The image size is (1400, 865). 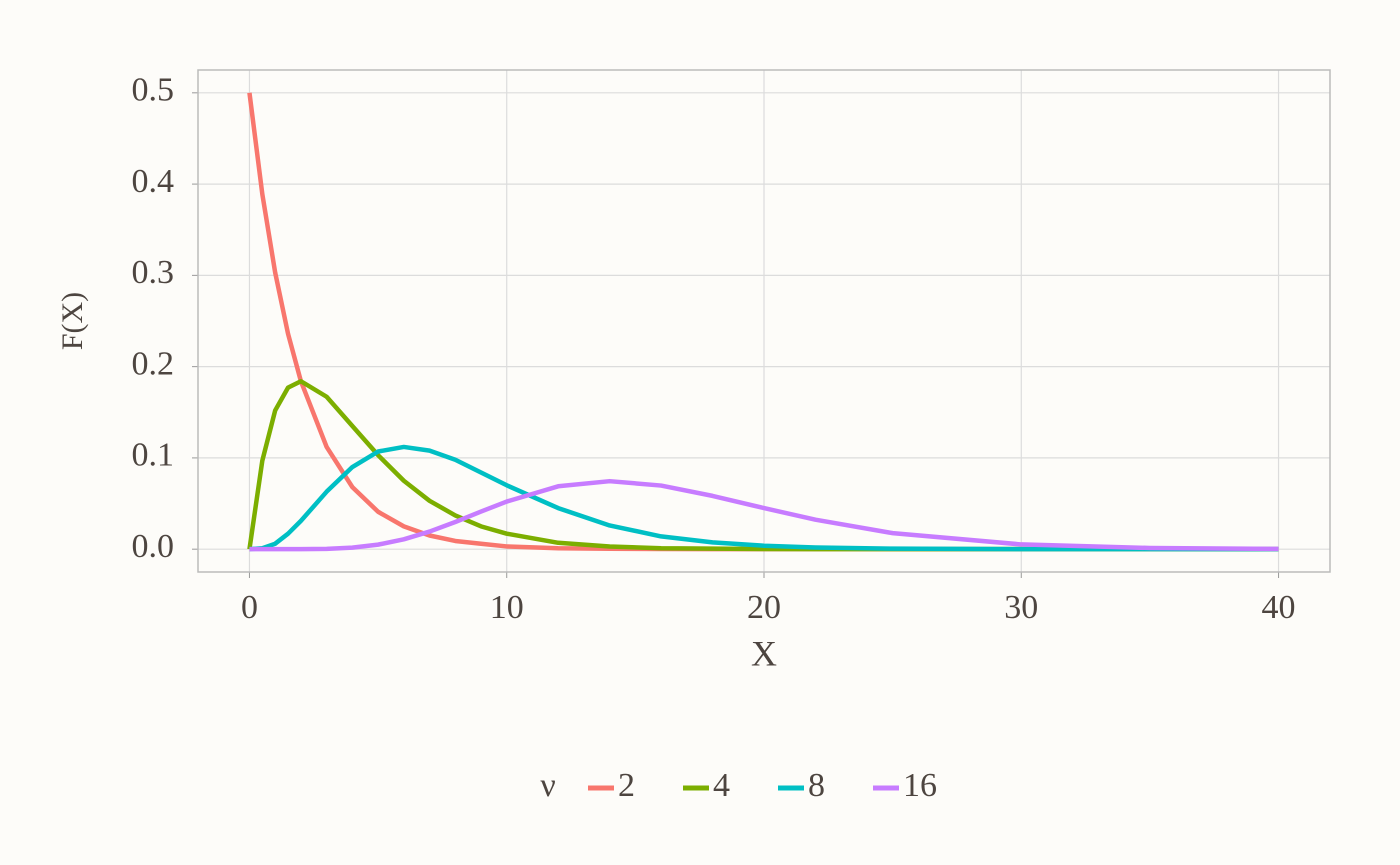 What do you see at coordinates (153, 363) in the screenshot?
I see `y-tick-label: 0.2` at bounding box center [153, 363].